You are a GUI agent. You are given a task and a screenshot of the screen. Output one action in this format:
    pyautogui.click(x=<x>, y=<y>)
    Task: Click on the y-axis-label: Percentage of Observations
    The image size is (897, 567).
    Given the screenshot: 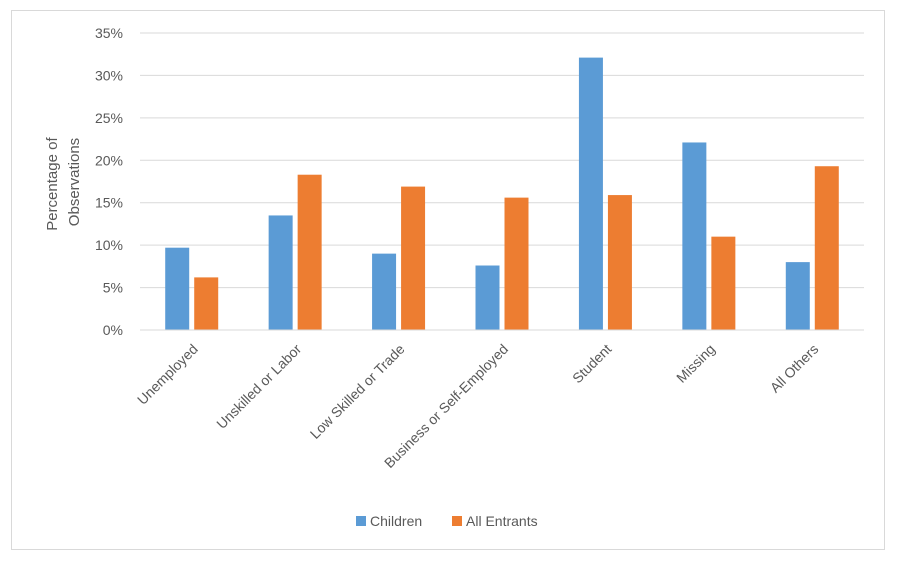 What is the action you would take?
    pyautogui.click(x=63, y=182)
    